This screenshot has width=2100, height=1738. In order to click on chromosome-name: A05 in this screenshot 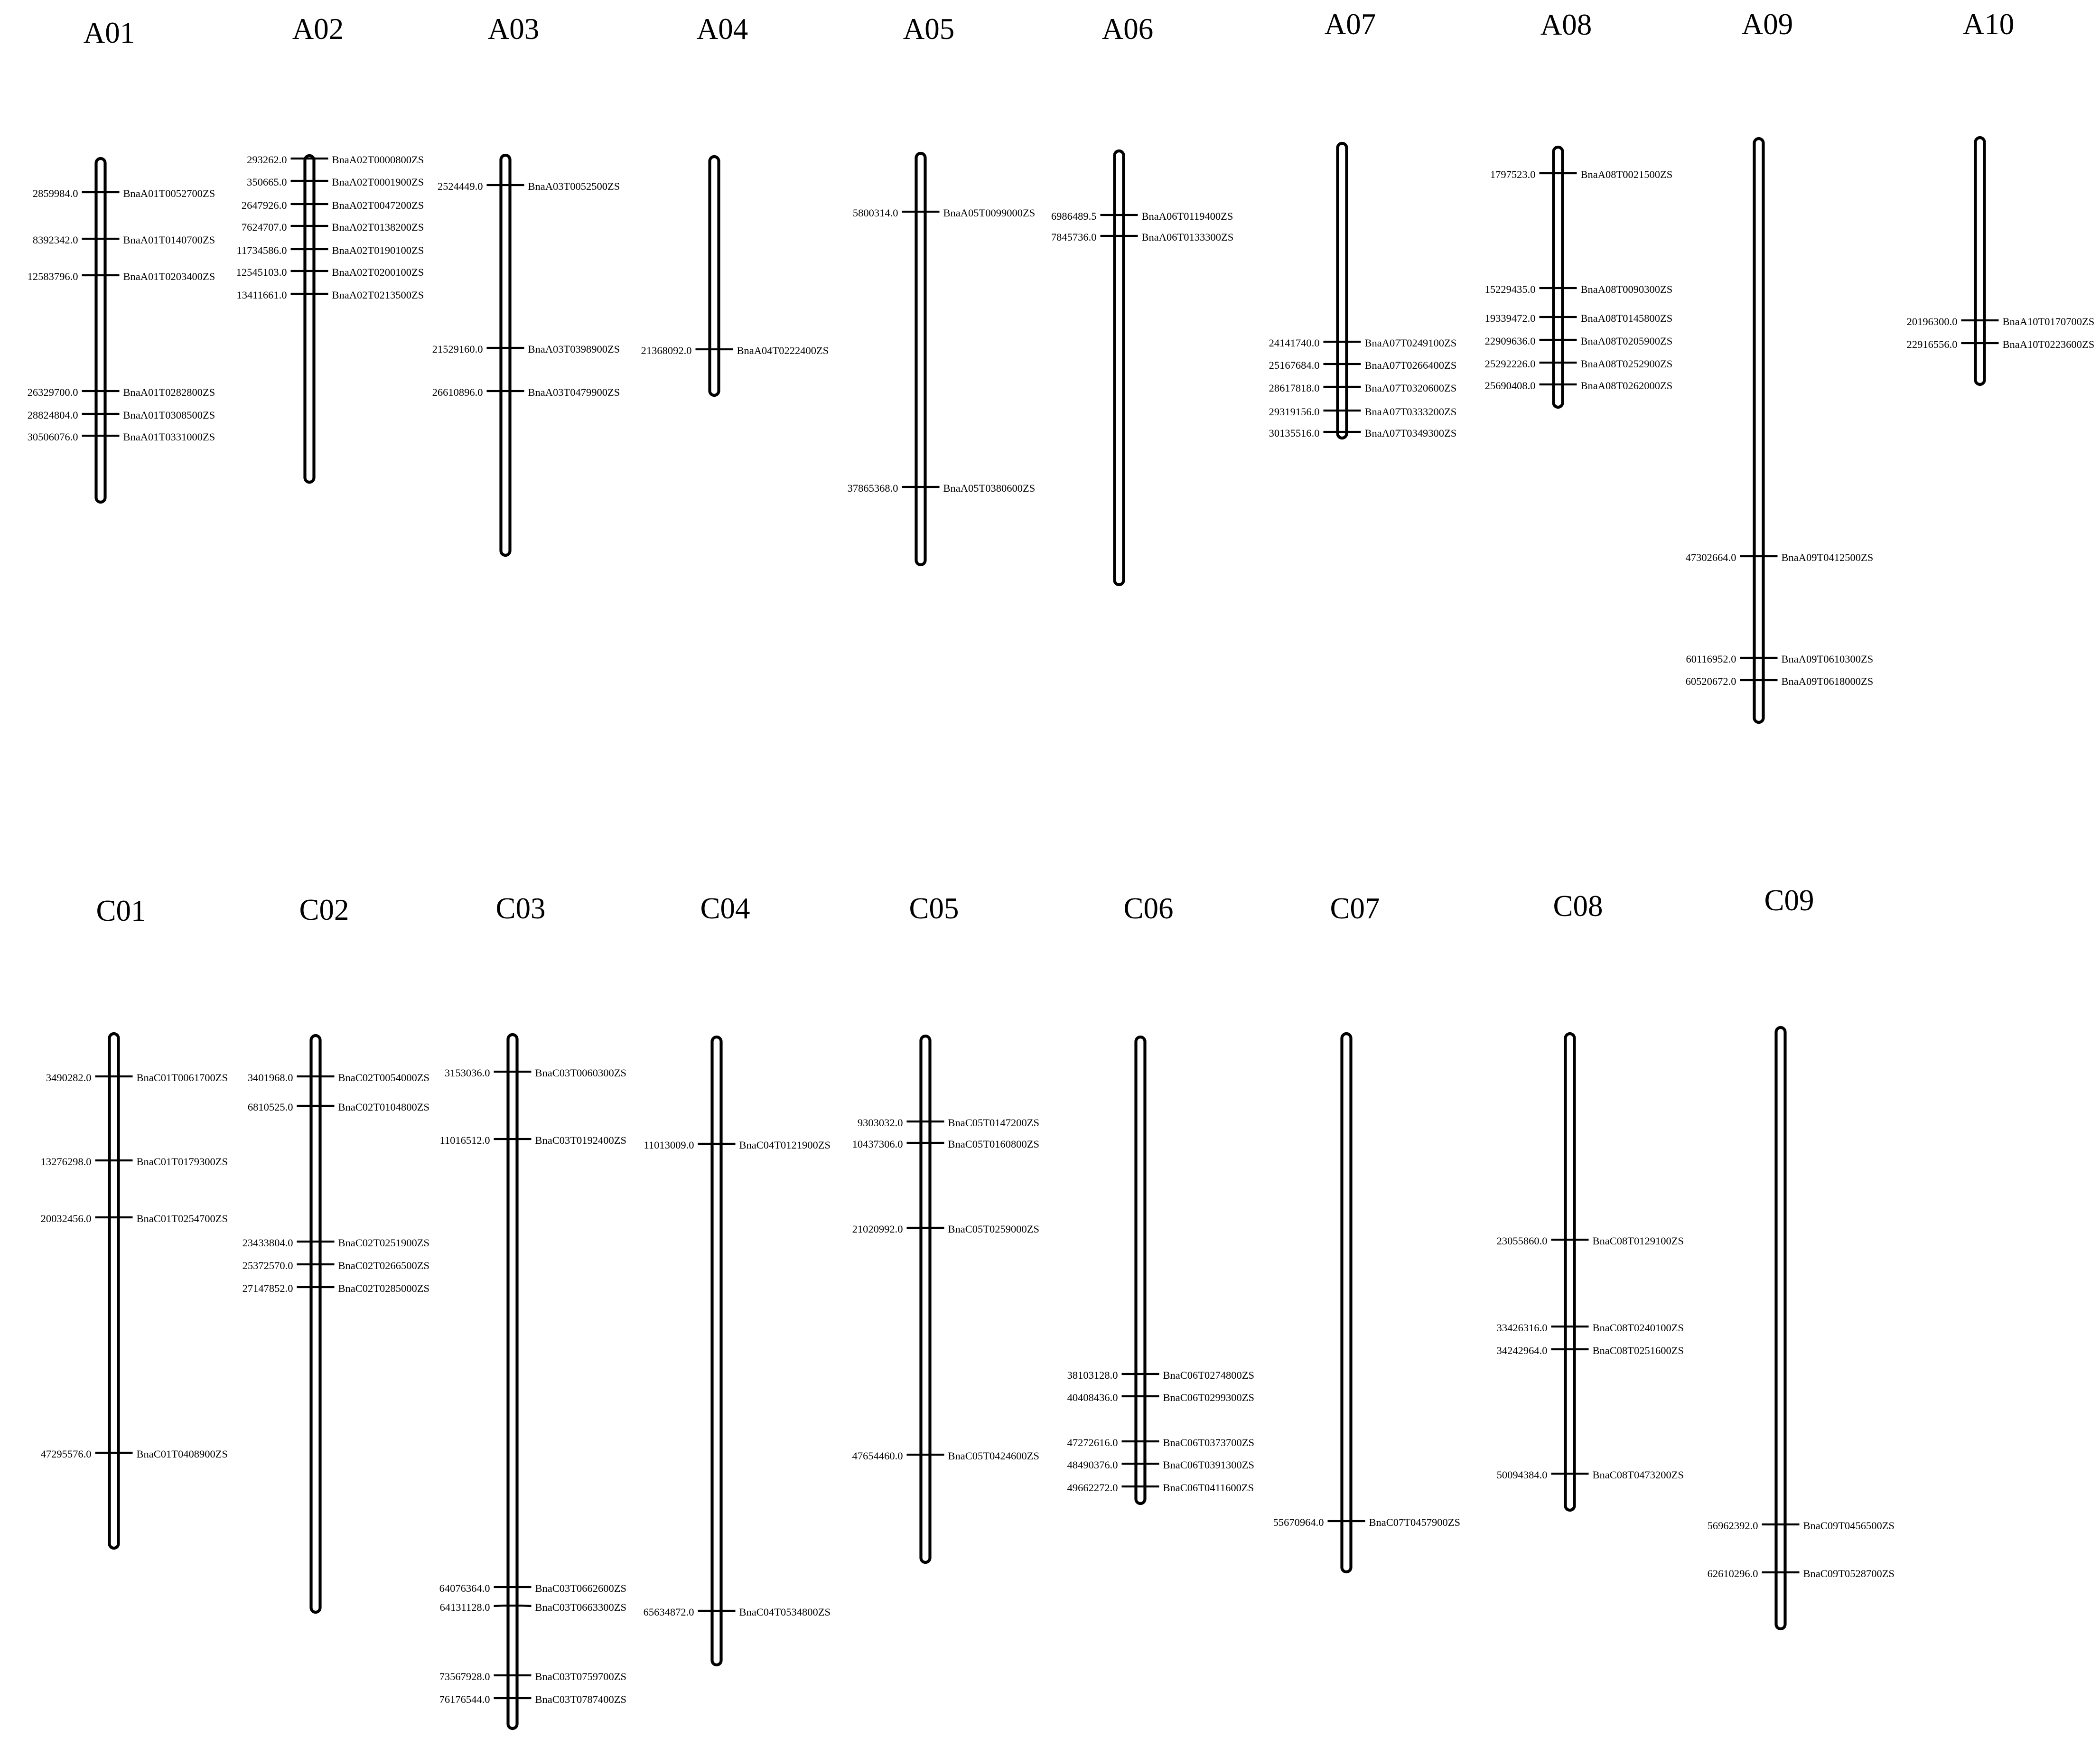, I will do `click(929, 29)`.